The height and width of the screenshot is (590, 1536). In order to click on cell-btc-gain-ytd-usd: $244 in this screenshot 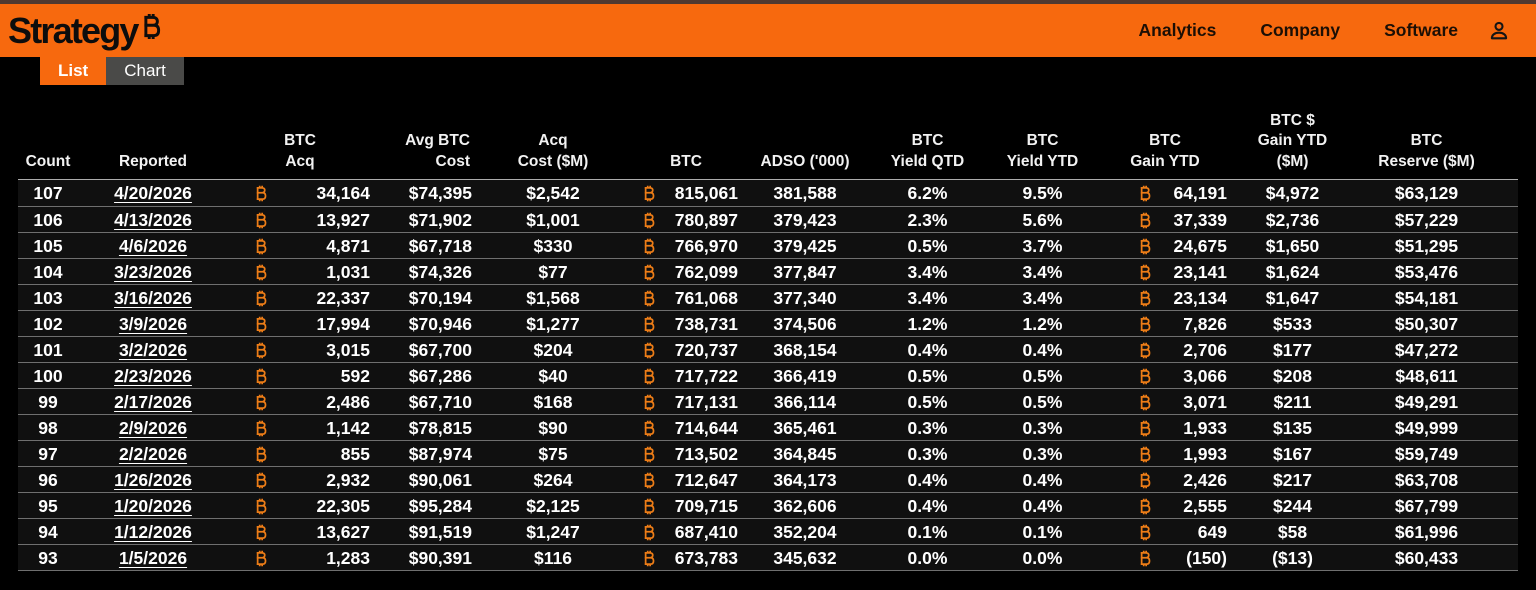, I will do `click(1292, 506)`.